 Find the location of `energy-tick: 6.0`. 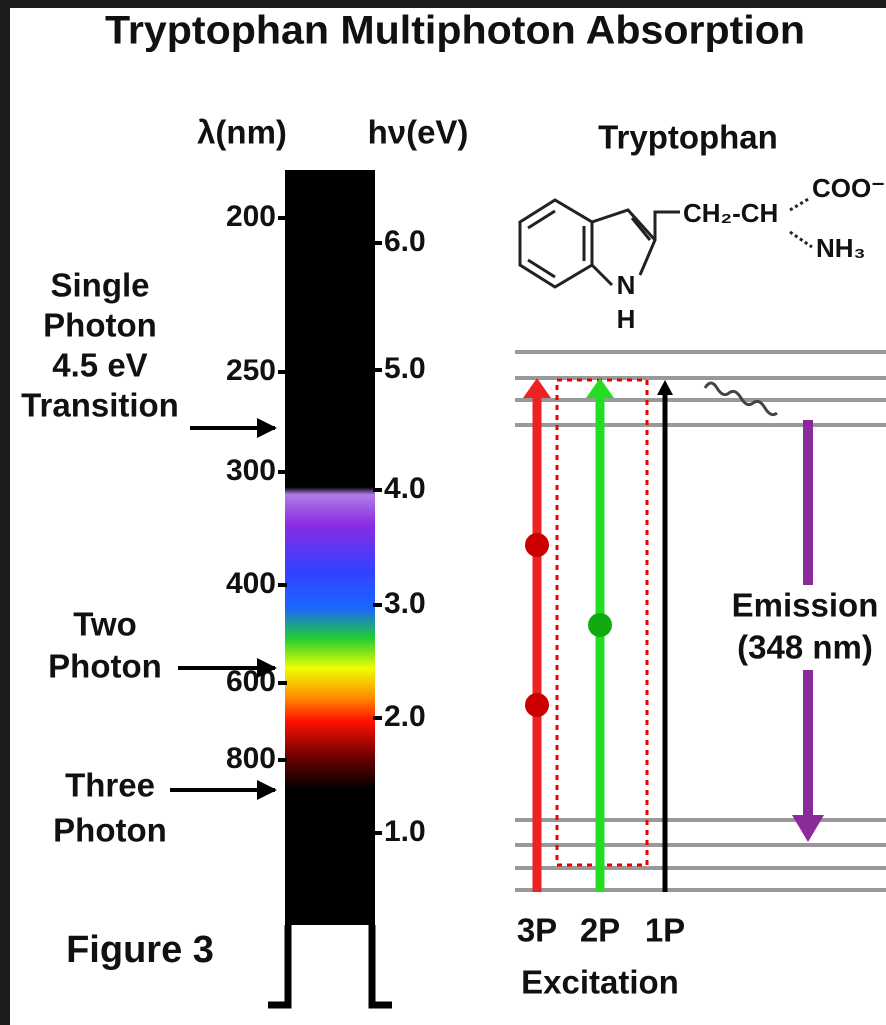

energy-tick: 6.0 is located at coordinates (405, 241).